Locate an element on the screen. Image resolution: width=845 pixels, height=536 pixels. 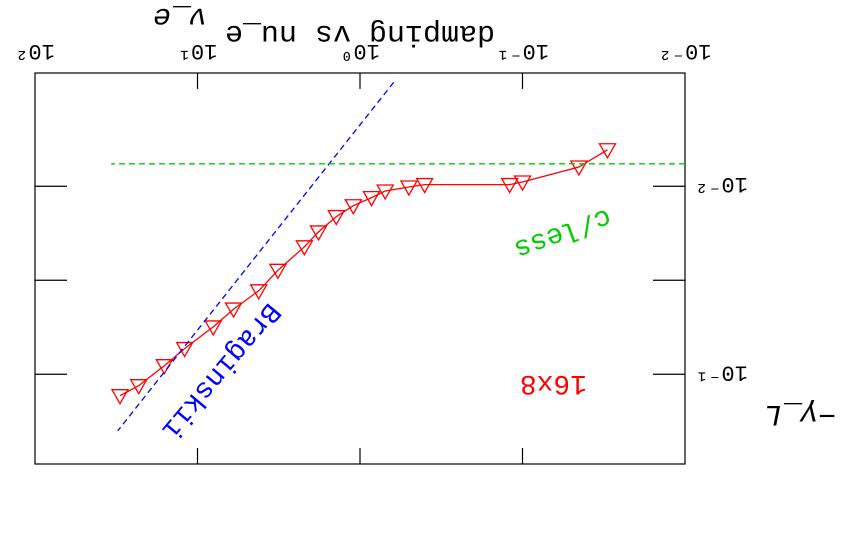
x-axis-label: ν_e is located at coordinates (180, 16).